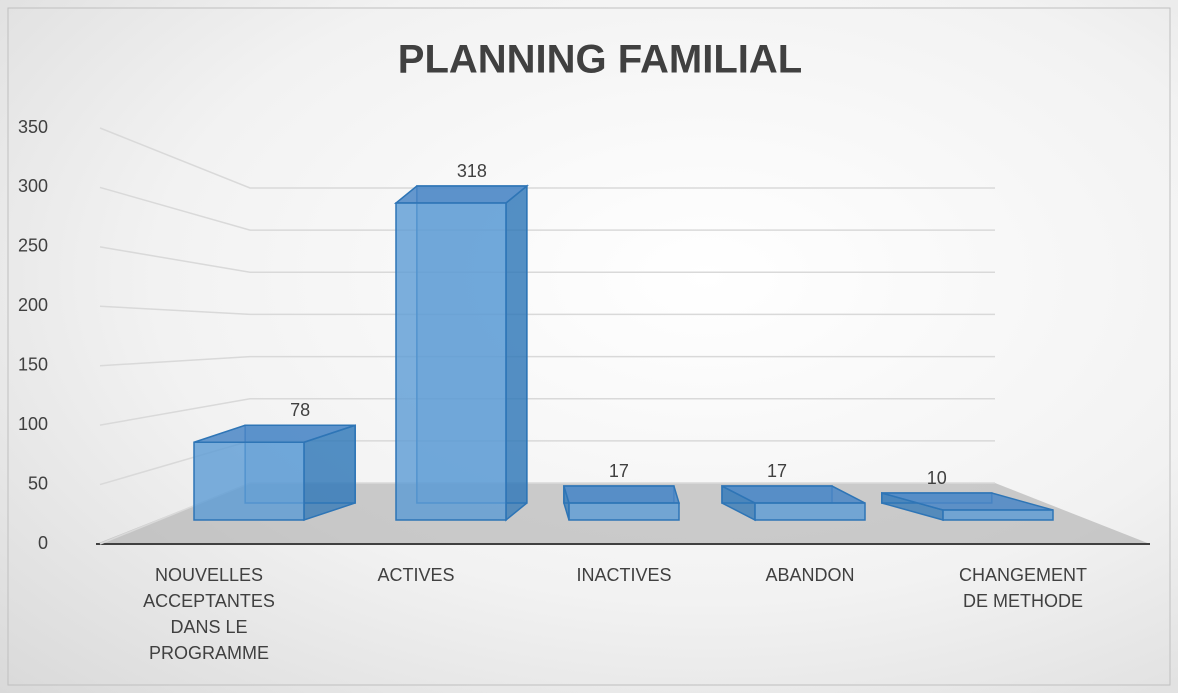 This screenshot has width=1178, height=693. Describe the element at coordinates (937, 478) in the screenshot. I see `value-label: 10` at that location.